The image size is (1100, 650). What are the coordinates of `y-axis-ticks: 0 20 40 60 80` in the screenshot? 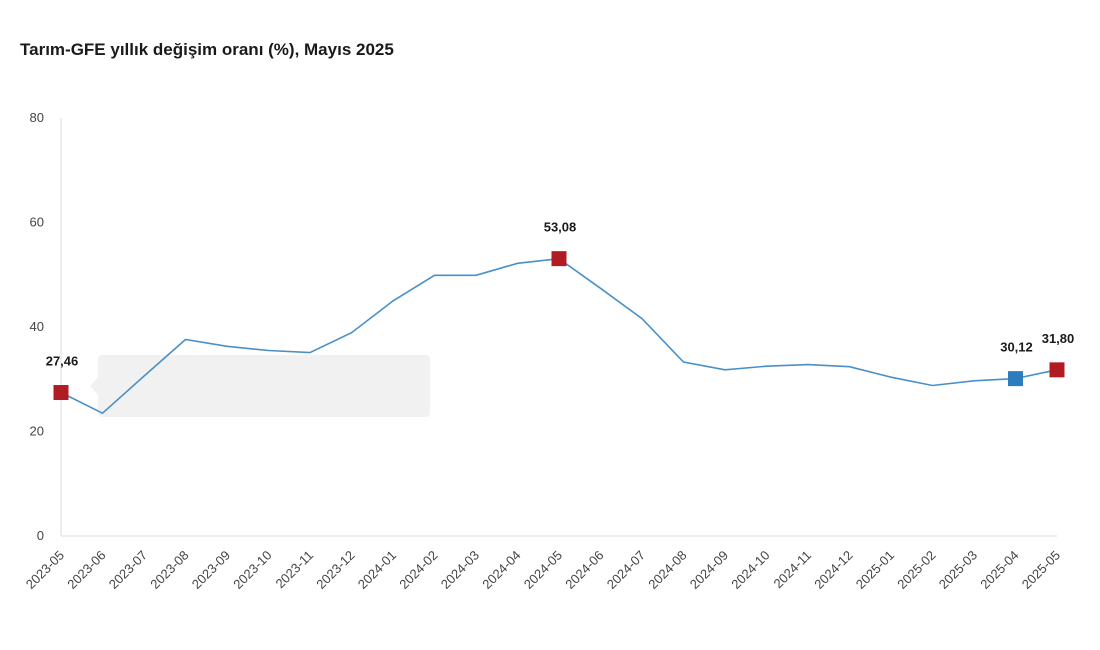 It's located at (37, 326).